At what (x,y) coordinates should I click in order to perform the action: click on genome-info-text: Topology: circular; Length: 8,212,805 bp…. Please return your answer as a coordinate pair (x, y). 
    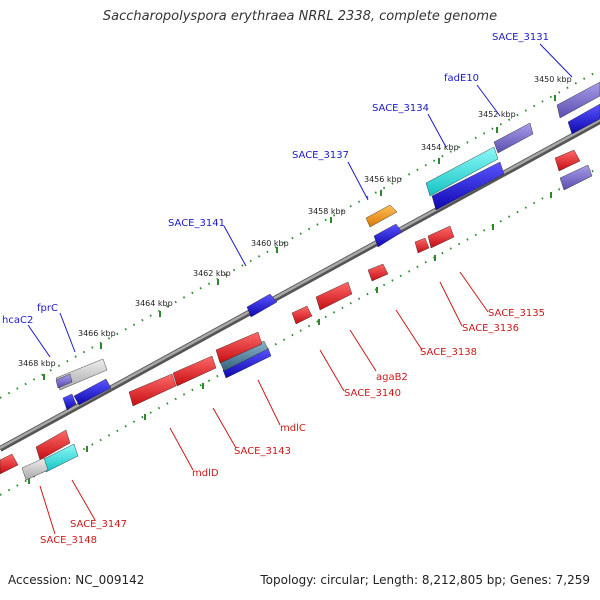
    Looking at the image, I should click on (425, 580).